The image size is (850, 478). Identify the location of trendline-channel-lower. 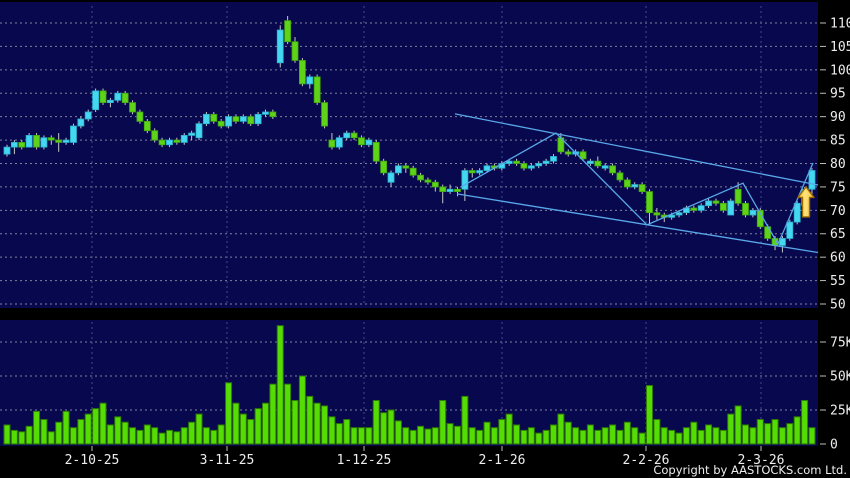
(637, 223).